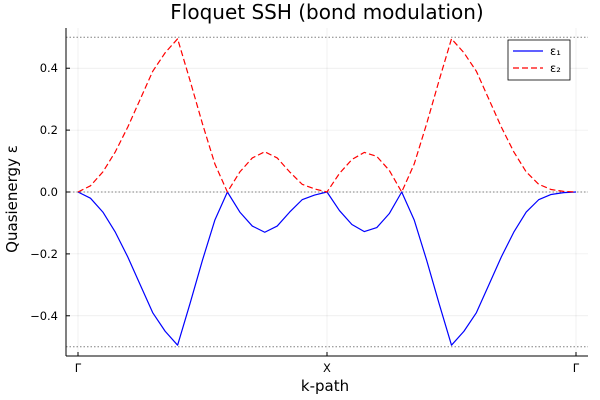  Describe the element at coordinates (325, 386) in the screenshot. I see `x-axis-label: k-path` at that location.